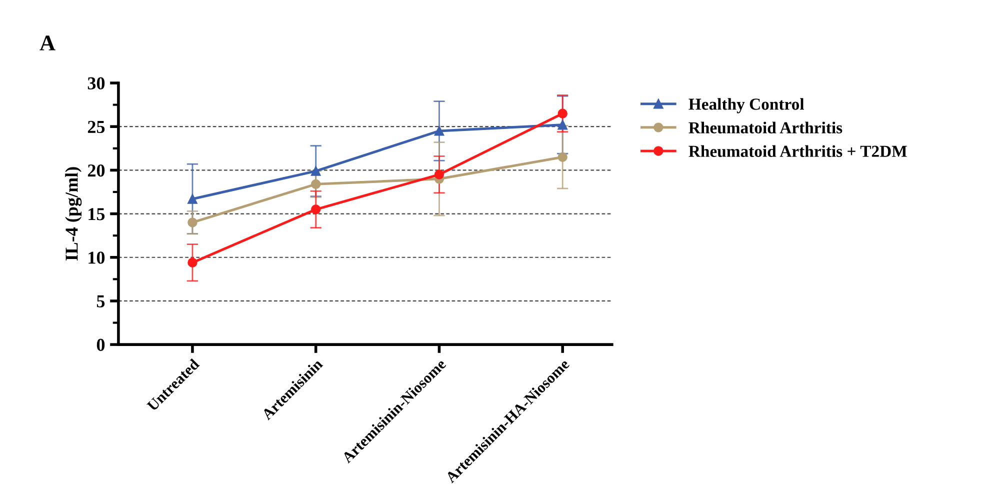 The width and height of the screenshot is (987, 503). What do you see at coordinates (96, 170) in the screenshot?
I see `y-tick-label: 20` at bounding box center [96, 170].